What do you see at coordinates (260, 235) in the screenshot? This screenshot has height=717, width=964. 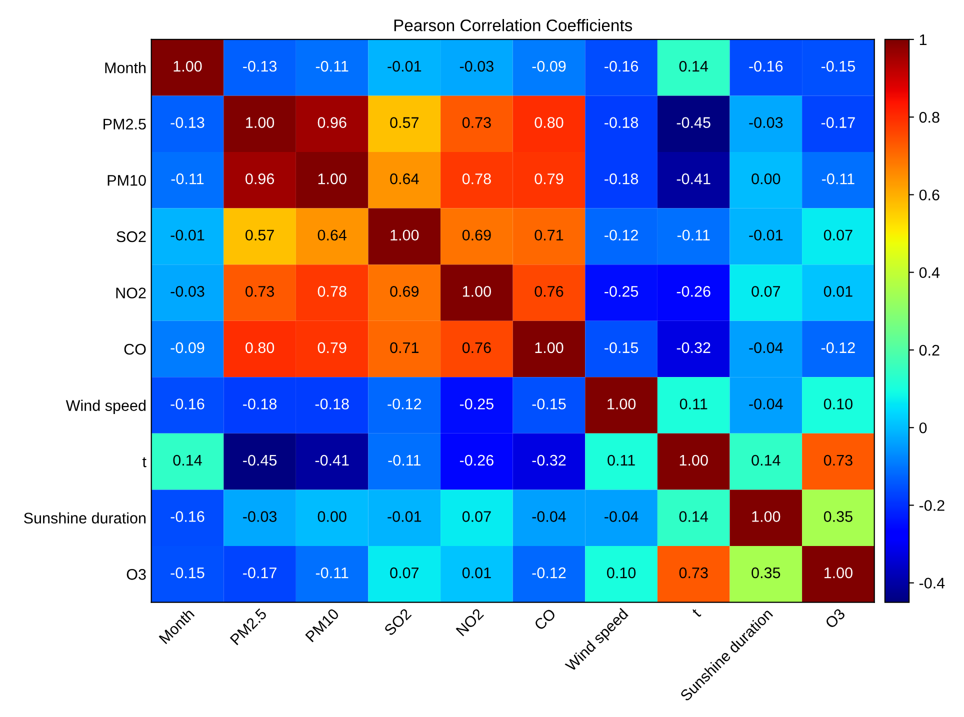 I see `data-label: 0.57` at bounding box center [260, 235].